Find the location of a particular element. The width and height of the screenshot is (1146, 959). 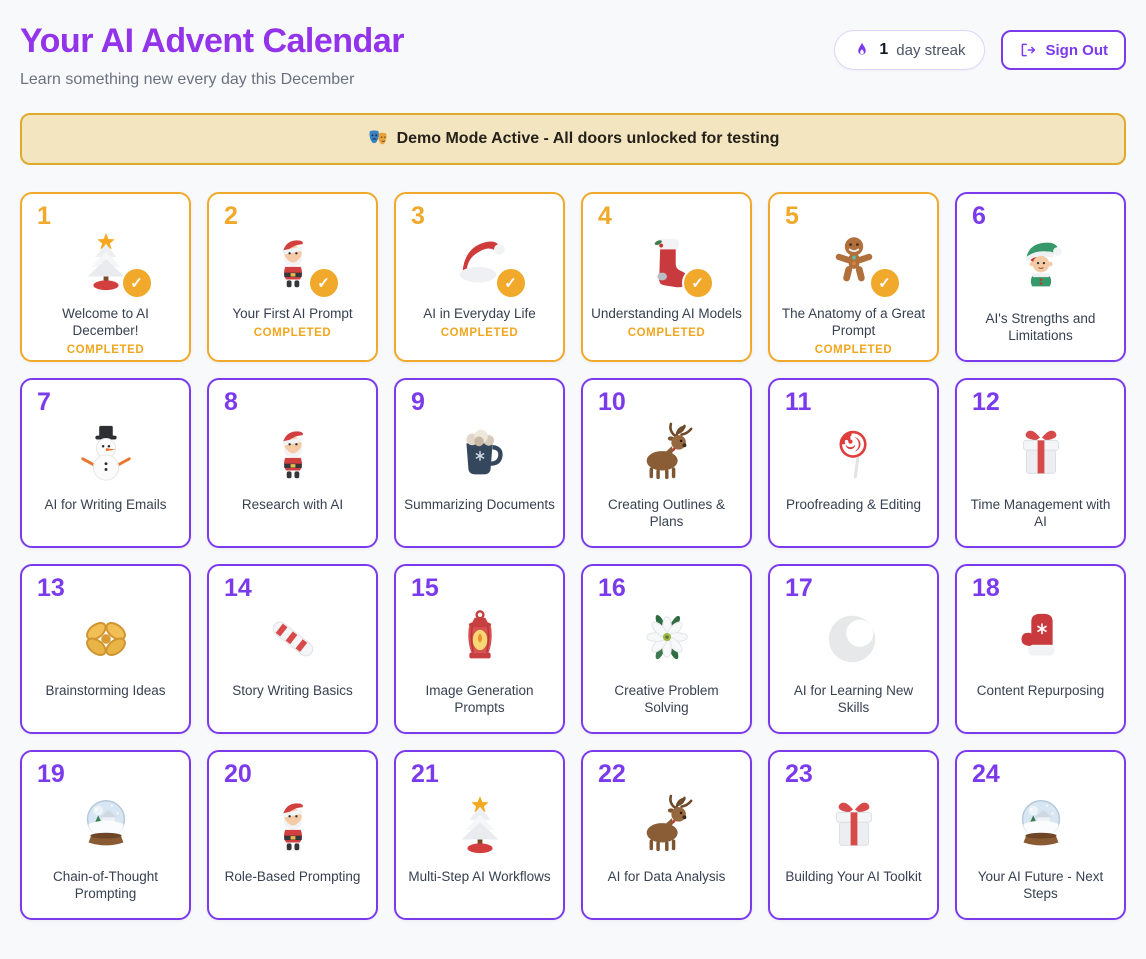

day-card: 4 ✓ Understanding AI Models COMPLETED is located at coordinates (666, 277).